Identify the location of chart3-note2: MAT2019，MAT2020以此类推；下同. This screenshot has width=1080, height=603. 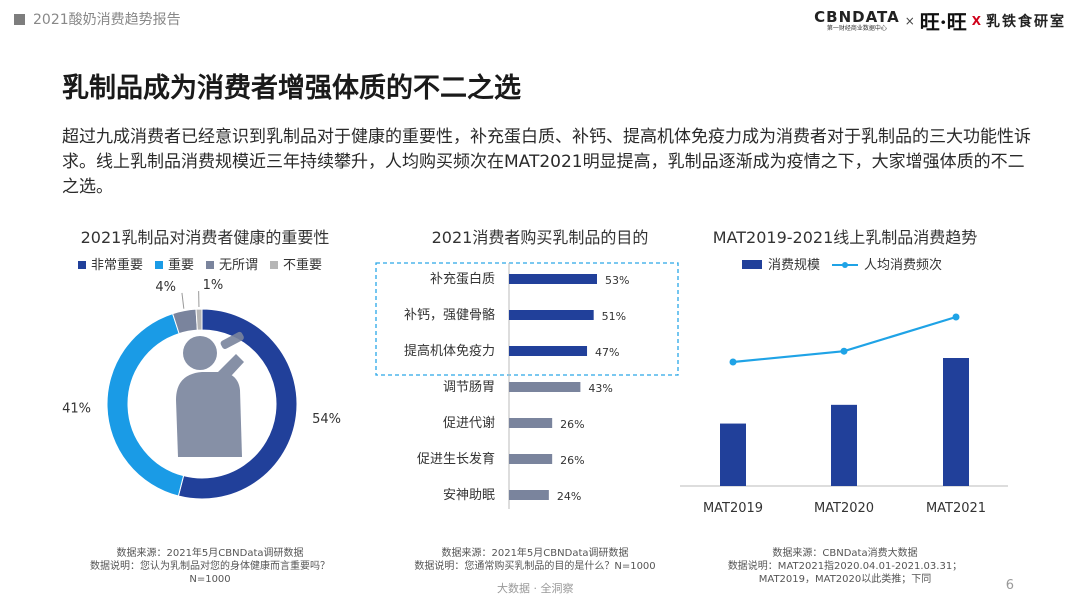
(845, 579).